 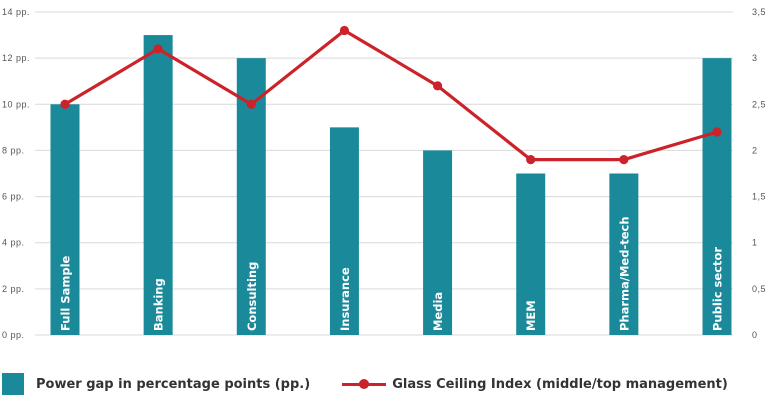 I want to click on left-tick-label: 12 pp., so click(x=16, y=58).